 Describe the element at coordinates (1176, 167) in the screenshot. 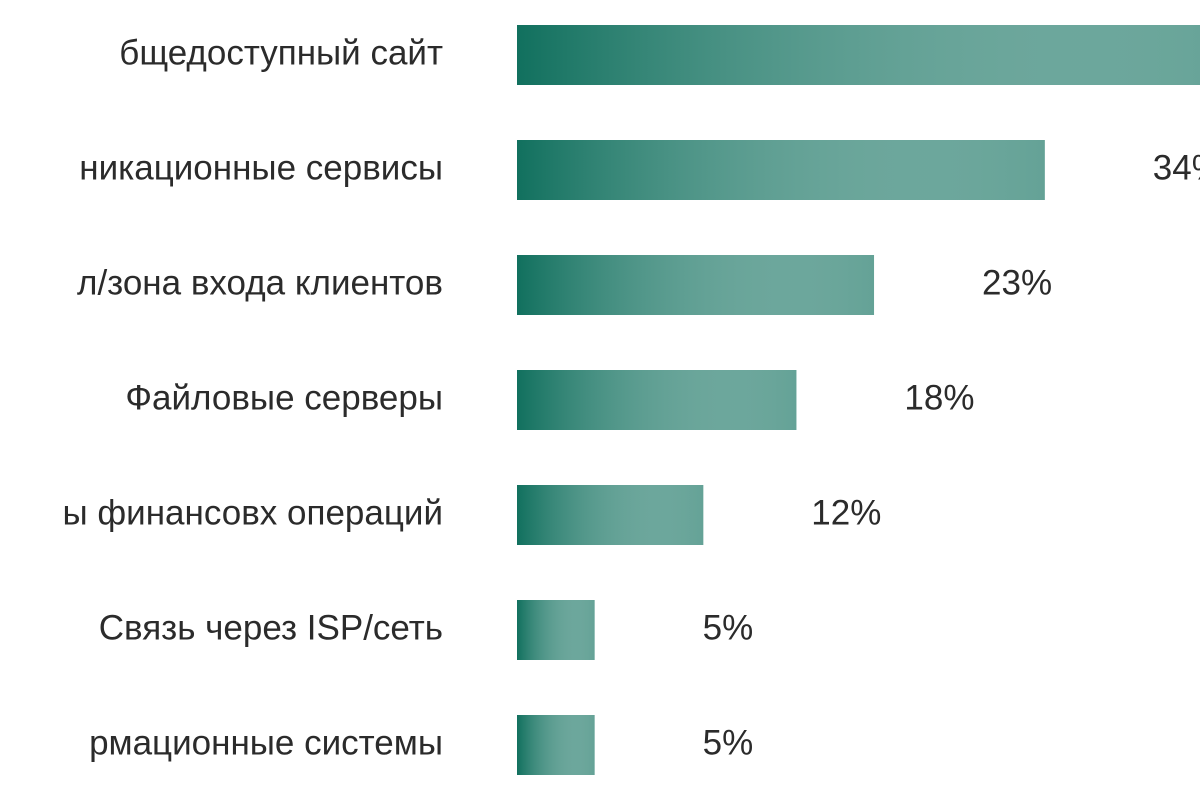

I see `value-label: 34%` at that location.